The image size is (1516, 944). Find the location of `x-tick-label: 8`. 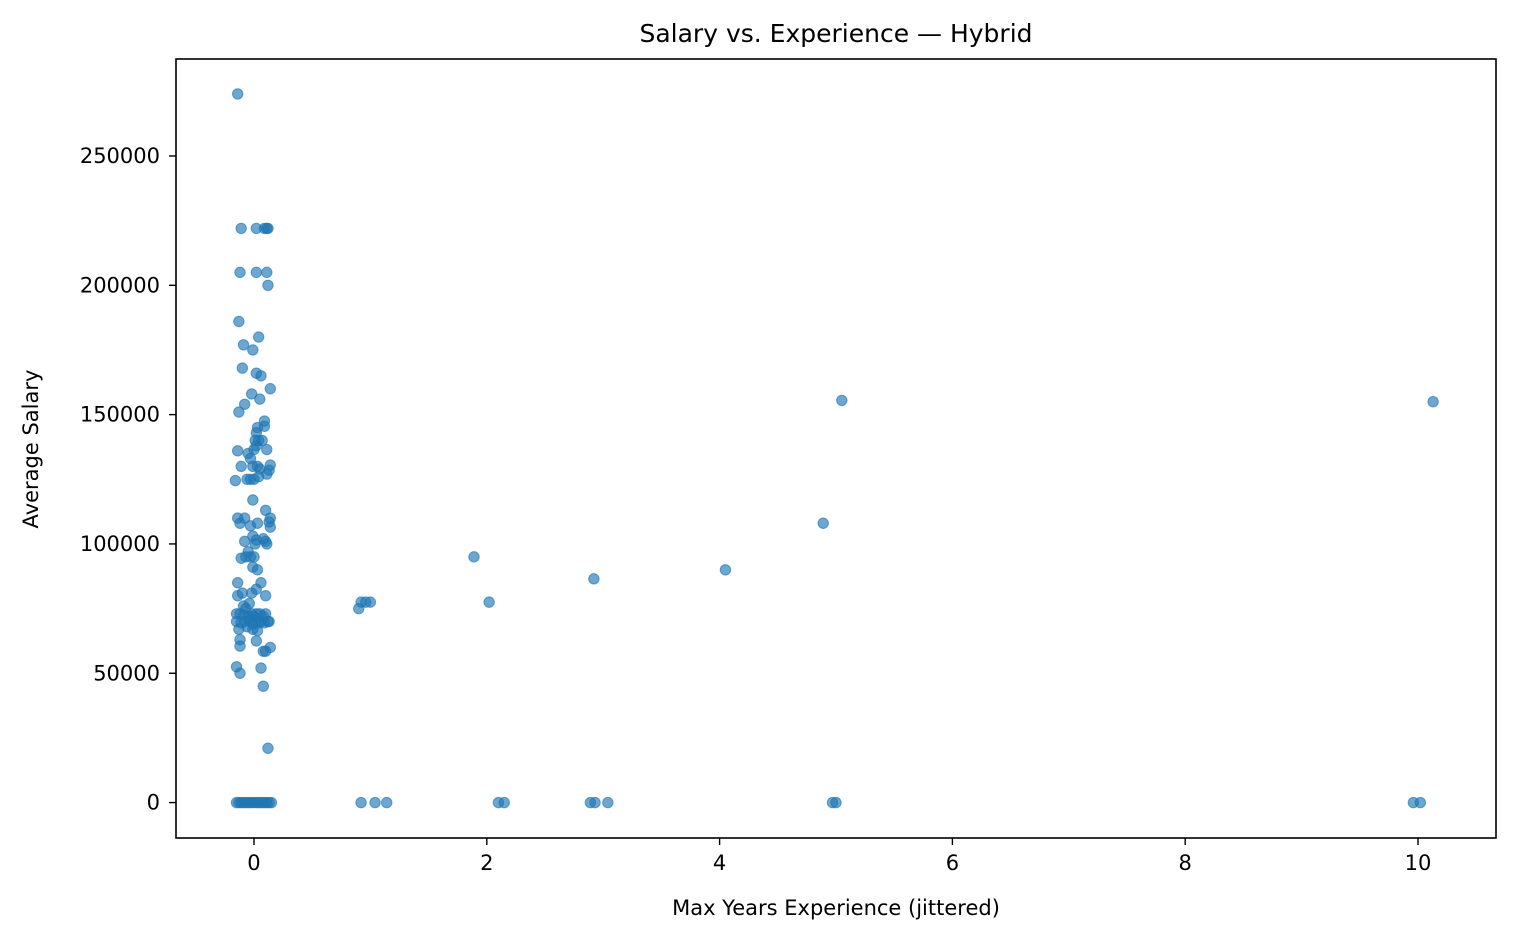

x-tick-label: 8 is located at coordinates (1185, 863).